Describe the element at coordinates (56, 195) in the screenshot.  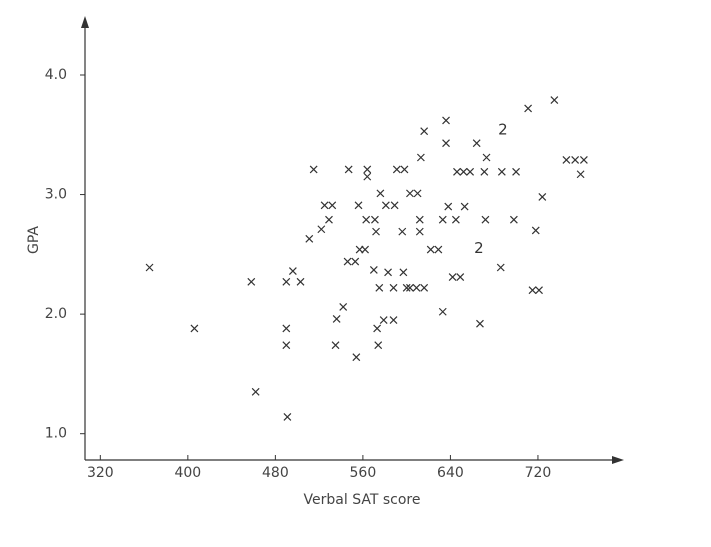
I see `y-tick-label: 3.0` at that location.